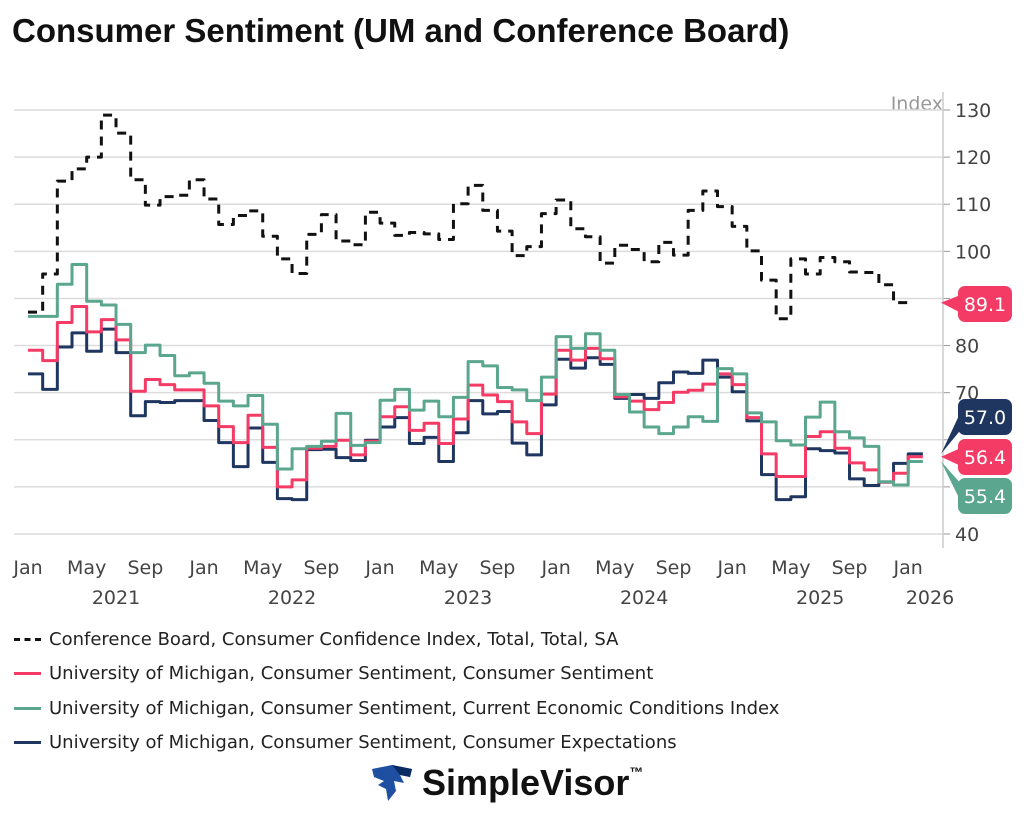  I want to click on callout-value: 89.1, so click(985, 305).